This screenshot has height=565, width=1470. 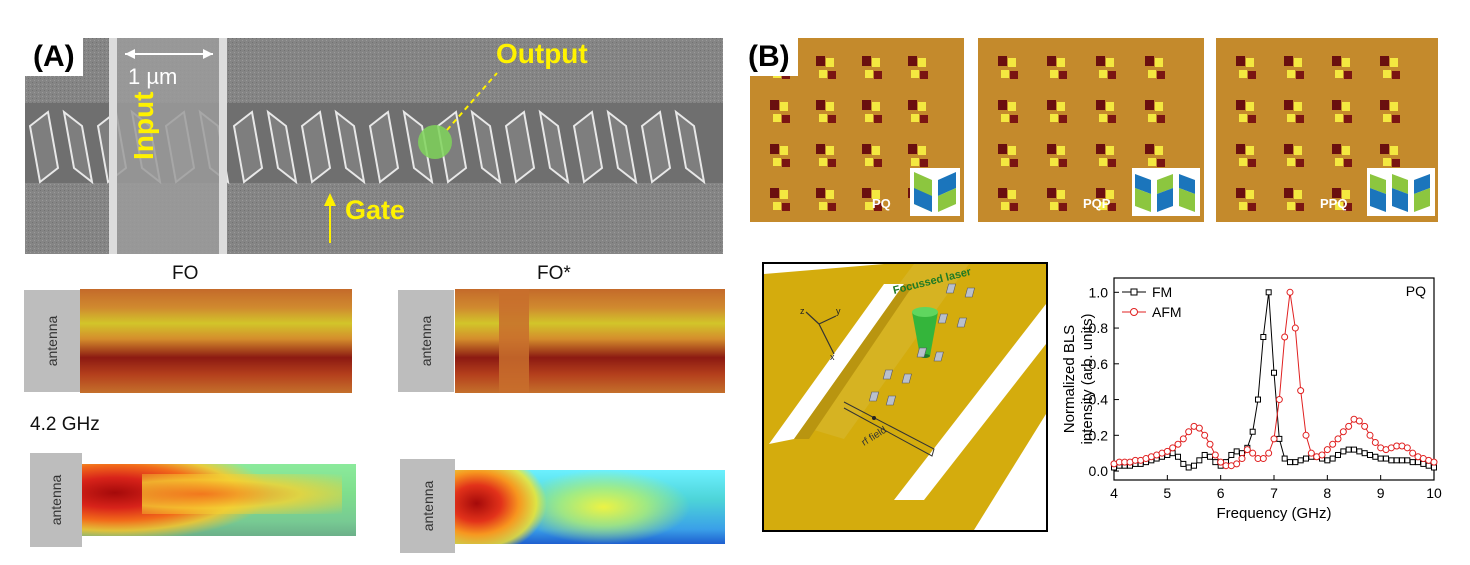 I want to click on x-tick-label: 10, so click(x=1434, y=493).